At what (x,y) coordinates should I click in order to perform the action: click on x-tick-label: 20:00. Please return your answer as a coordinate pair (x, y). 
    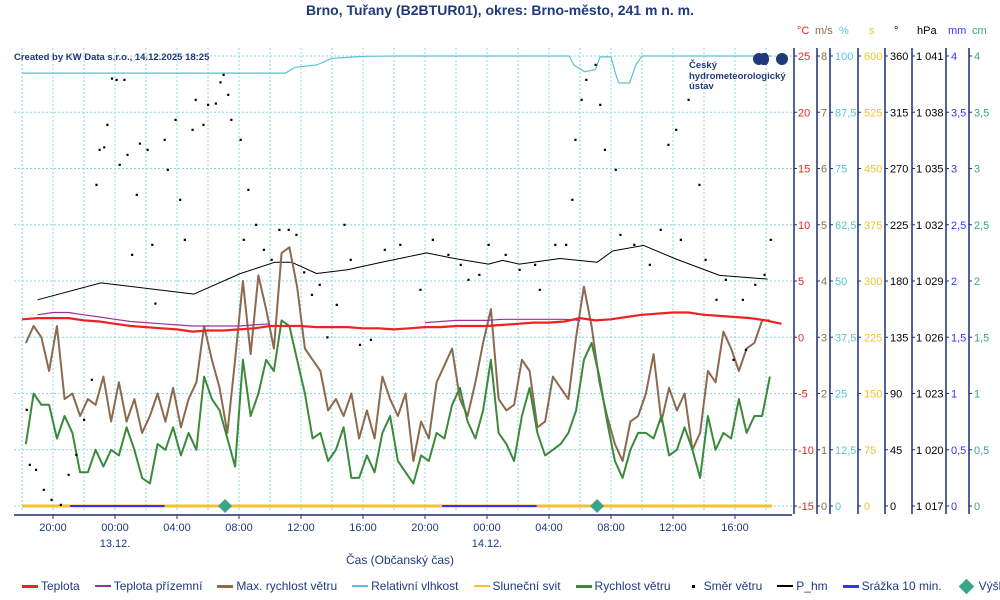
    Looking at the image, I should click on (425, 528).